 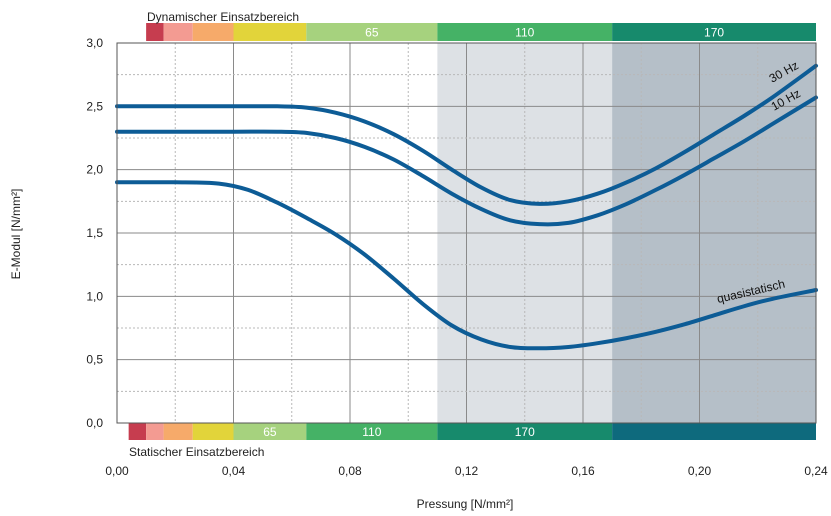 I want to click on dynamic-range-segment-label: 170, so click(x=714, y=33).